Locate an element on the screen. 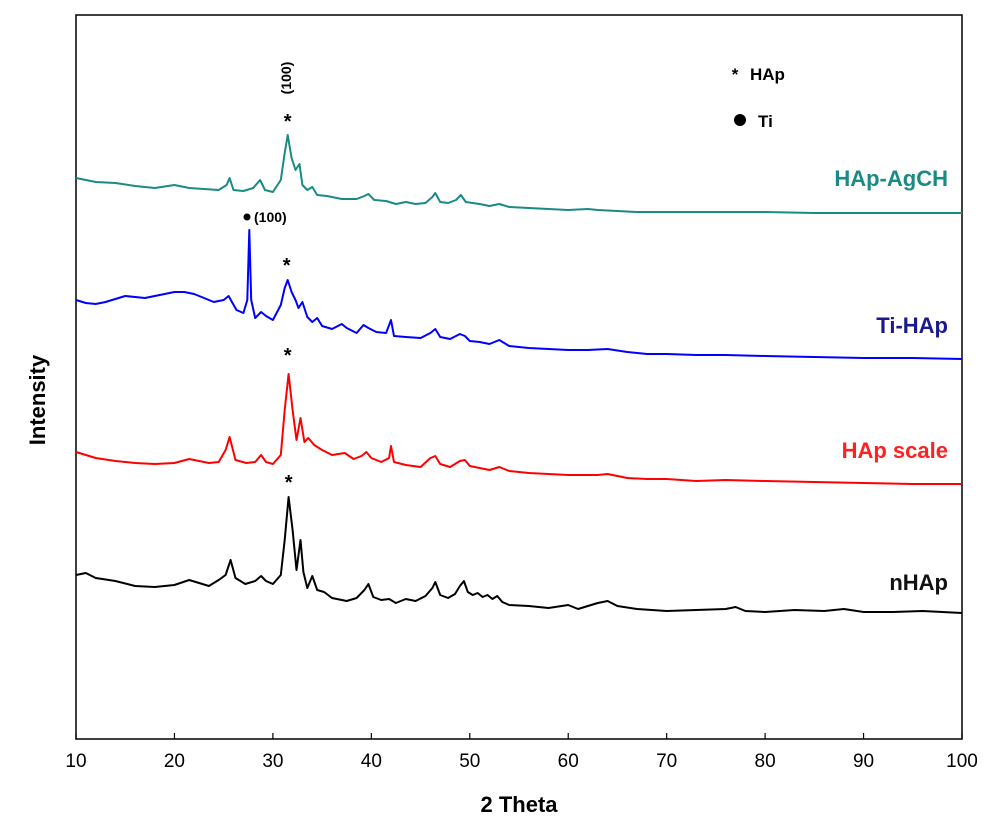 The width and height of the screenshot is (992, 840). legend-dot-icon is located at coordinates (740, 120).